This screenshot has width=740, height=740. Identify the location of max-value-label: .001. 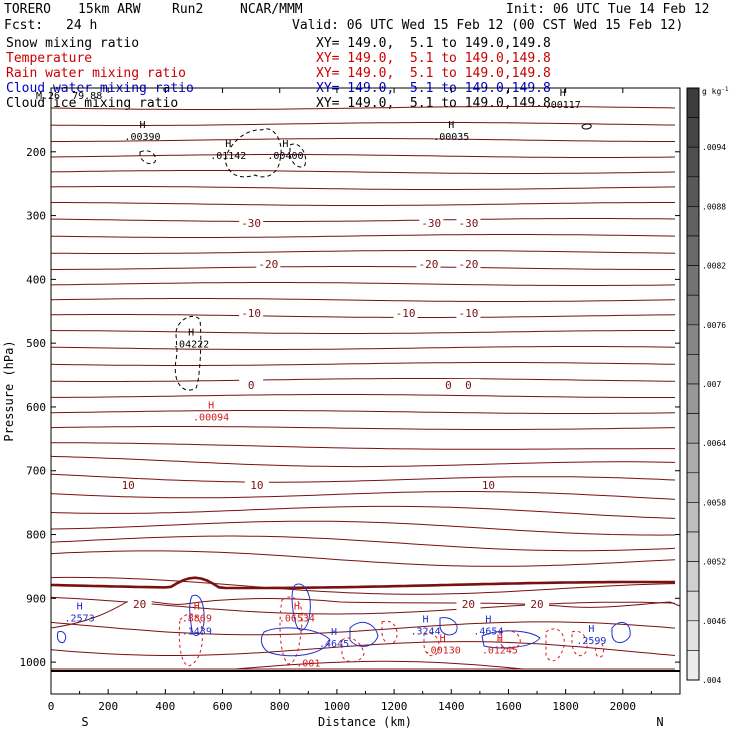
(308, 663).